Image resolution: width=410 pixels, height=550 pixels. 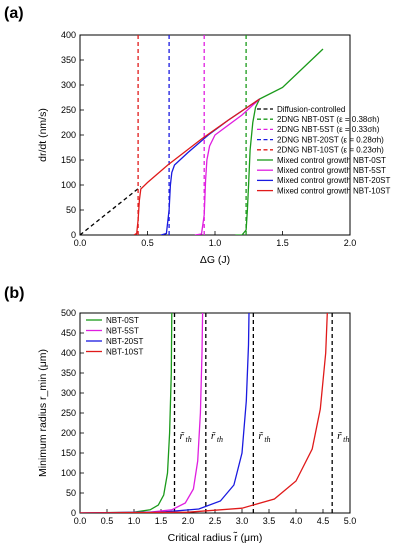 I want to click on series-line-nbt-0st, so click(x=126, y=413).